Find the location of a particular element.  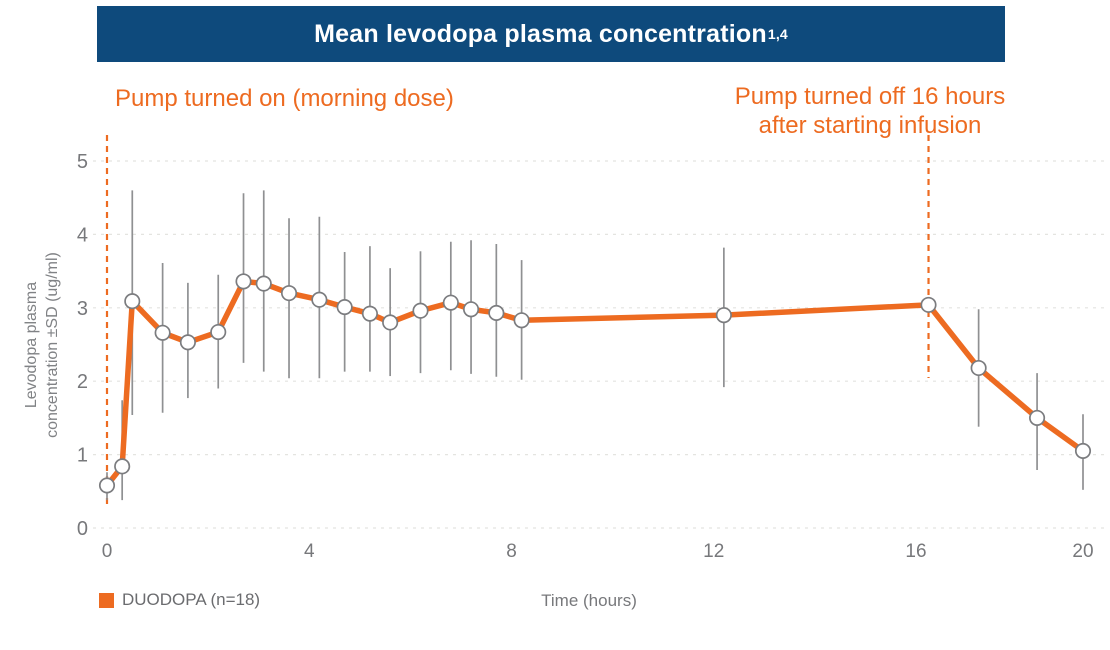

annotation-pump-on: Pump turned on (morning dose) is located at coordinates (284, 98).